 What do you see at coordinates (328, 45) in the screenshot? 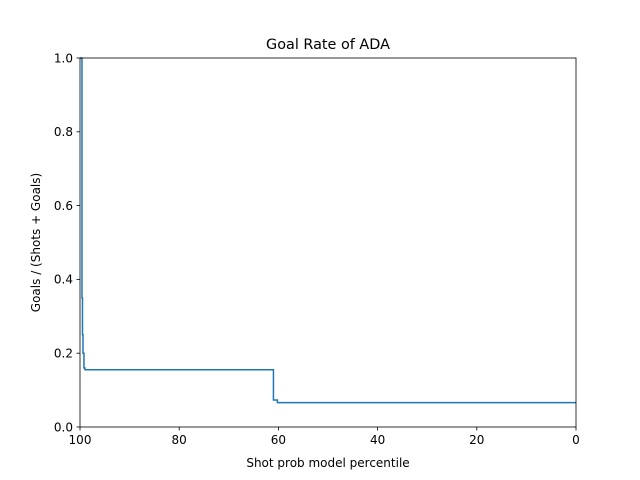
I see `chart-title: Goal Rate of ADA` at bounding box center [328, 45].